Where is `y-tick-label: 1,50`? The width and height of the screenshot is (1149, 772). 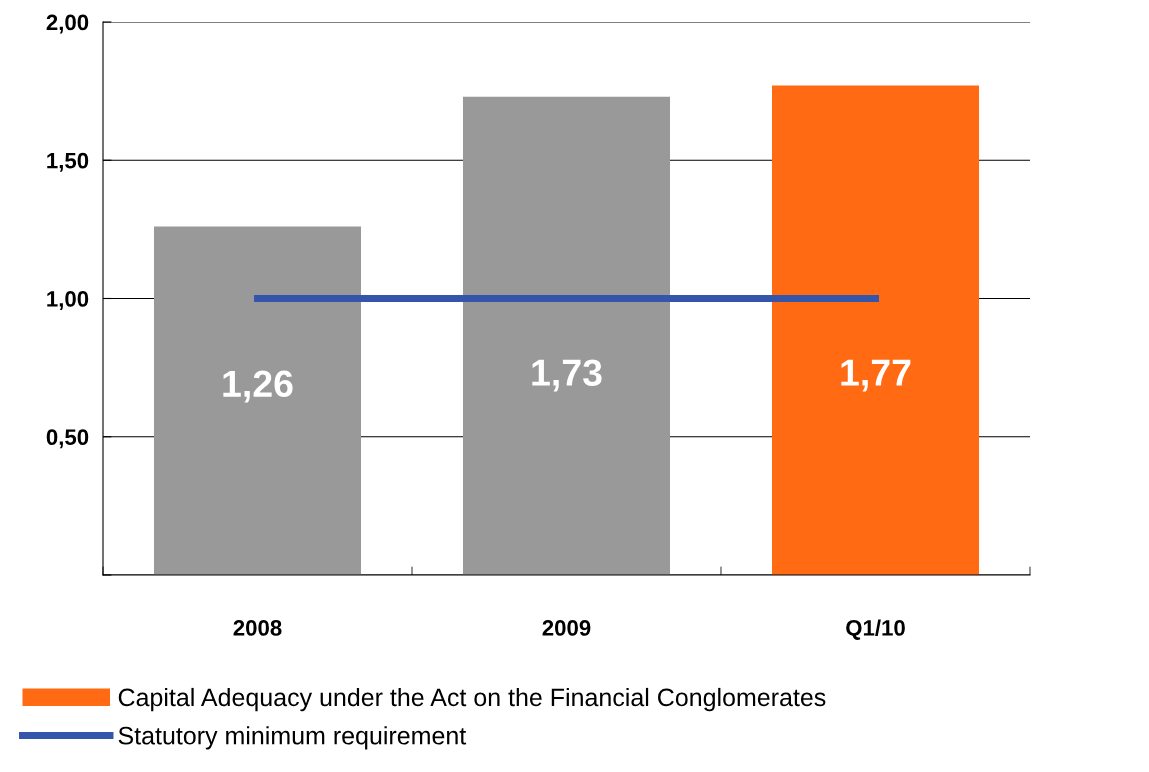
y-tick-label: 1,50 is located at coordinates (68, 162).